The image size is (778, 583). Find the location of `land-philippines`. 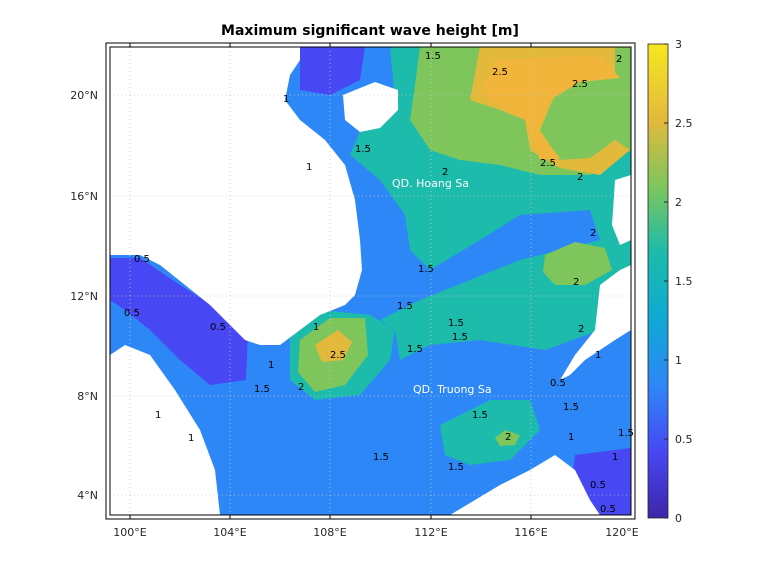

land-philippines is located at coordinates (595, 322).